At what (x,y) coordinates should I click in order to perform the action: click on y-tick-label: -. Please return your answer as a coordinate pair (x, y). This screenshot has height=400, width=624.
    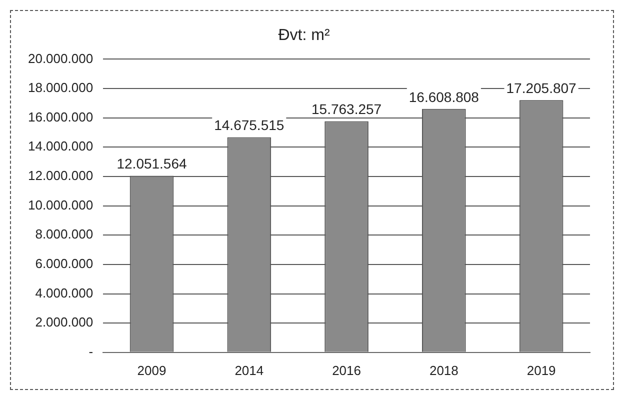
    Looking at the image, I should click on (91, 351).